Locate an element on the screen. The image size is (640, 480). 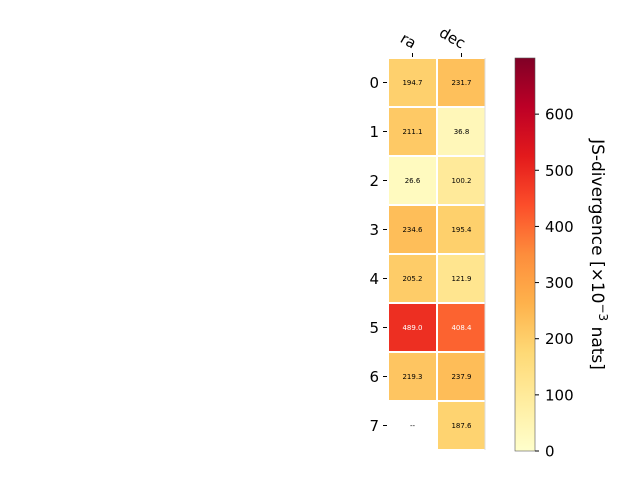
colorbar-tick-label: 600 is located at coordinates (559, 115).